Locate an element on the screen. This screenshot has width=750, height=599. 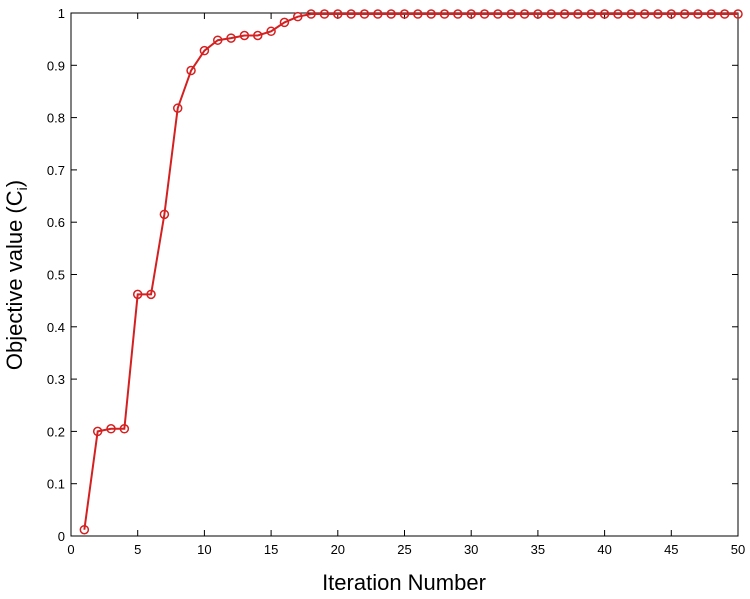
y-tick-label: 0.3 is located at coordinates (56, 379).